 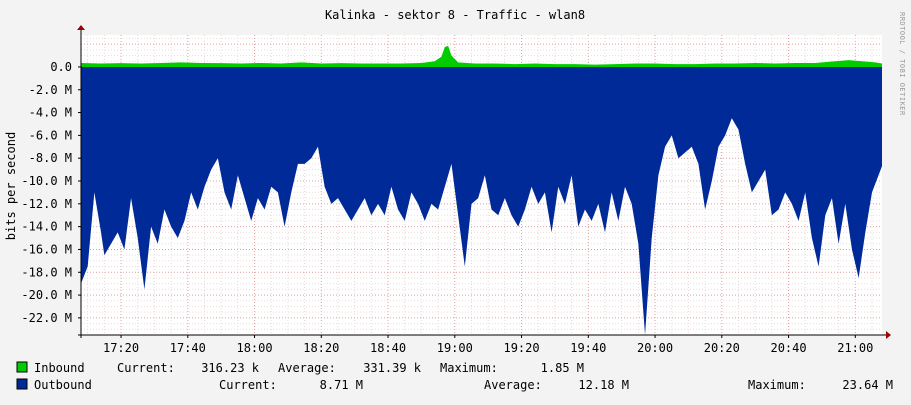 I want to click on x-tick-label: 19:40, so click(x=588, y=348).